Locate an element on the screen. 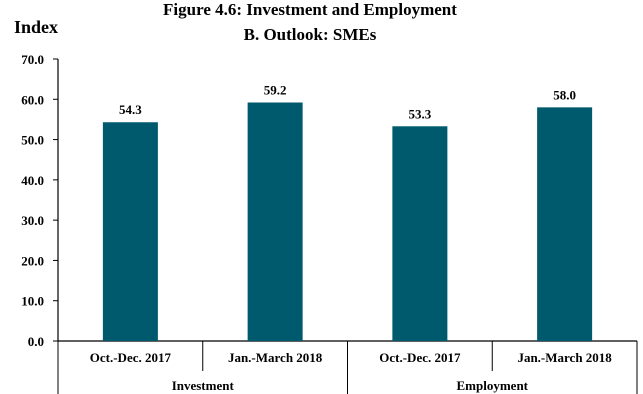 This screenshot has width=643, height=394. group-labels: Investment Employment is located at coordinates (350, 385).